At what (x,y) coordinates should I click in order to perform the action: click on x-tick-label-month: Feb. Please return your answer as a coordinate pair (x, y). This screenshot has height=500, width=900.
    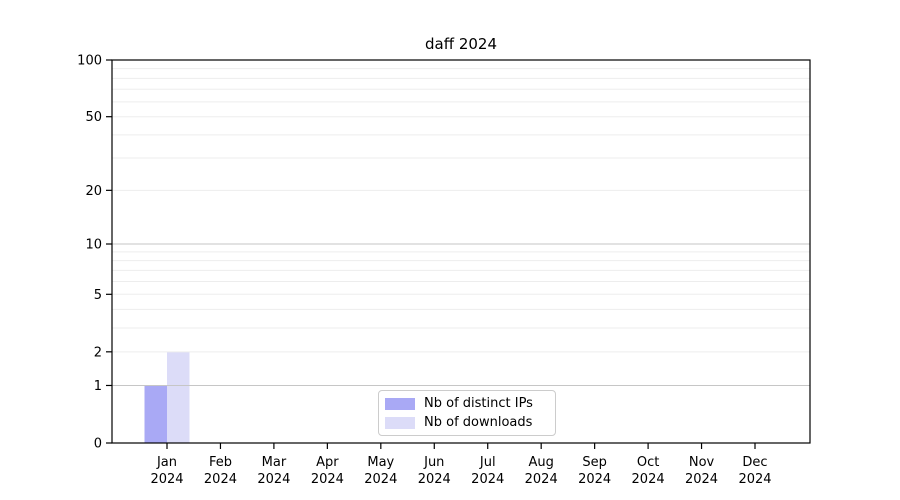
    Looking at the image, I should click on (220, 462).